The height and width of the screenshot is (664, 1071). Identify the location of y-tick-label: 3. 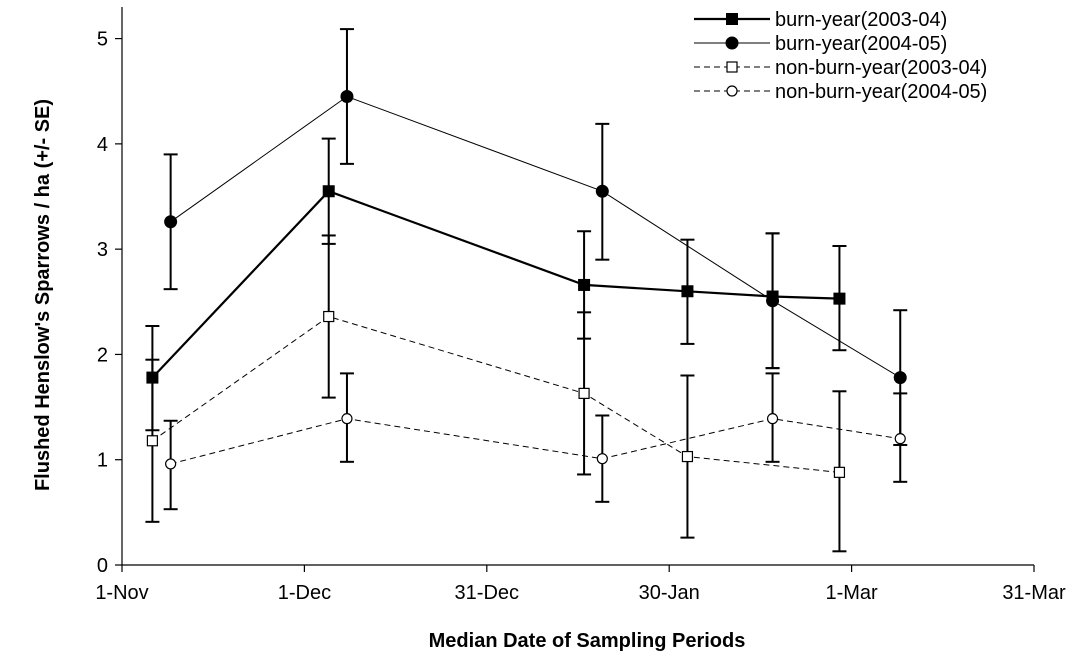
(102, 250).